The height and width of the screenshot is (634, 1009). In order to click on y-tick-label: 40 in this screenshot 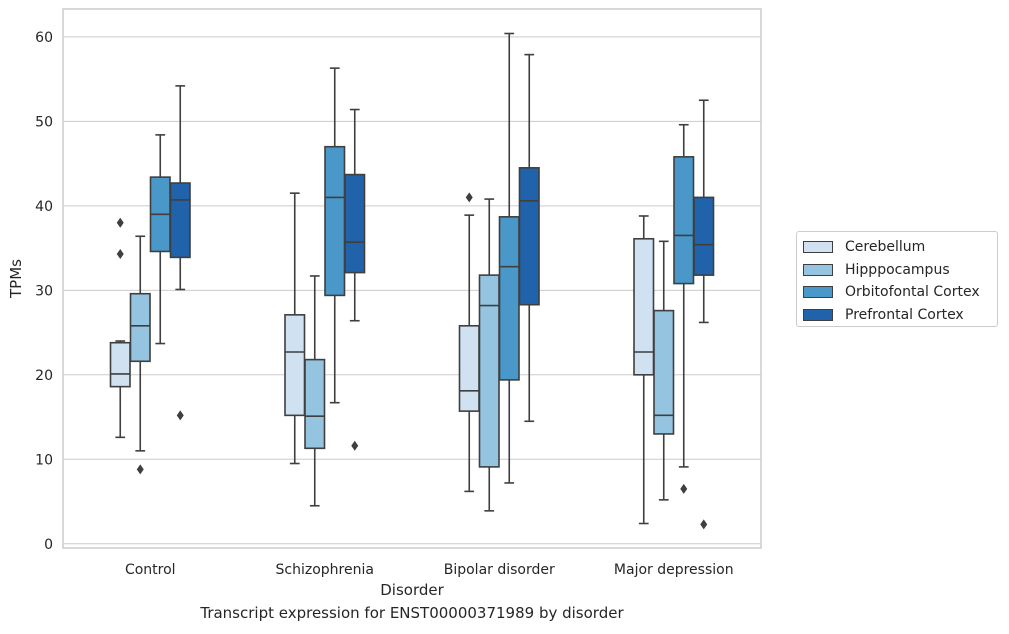, I will do `click(44, 207)`.